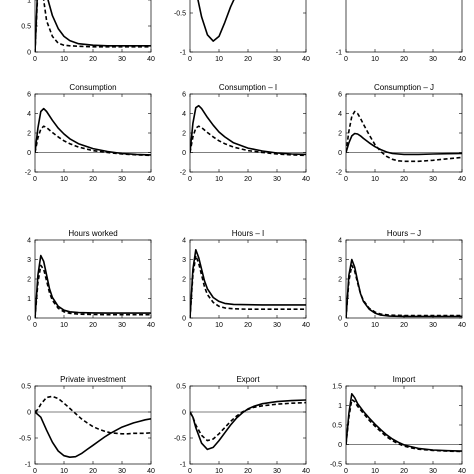 The height and width of the screenshot is (474, 474). I want to click on panel-9-y-tick-label: 1, so click(340, 299).